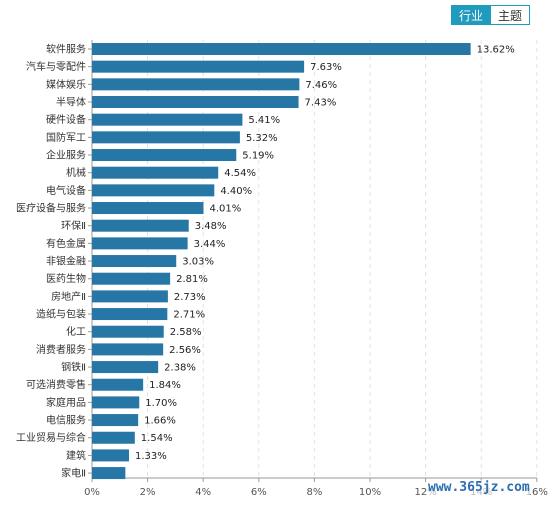  I want to click on value-label: 4.01%, so click(225, 209).